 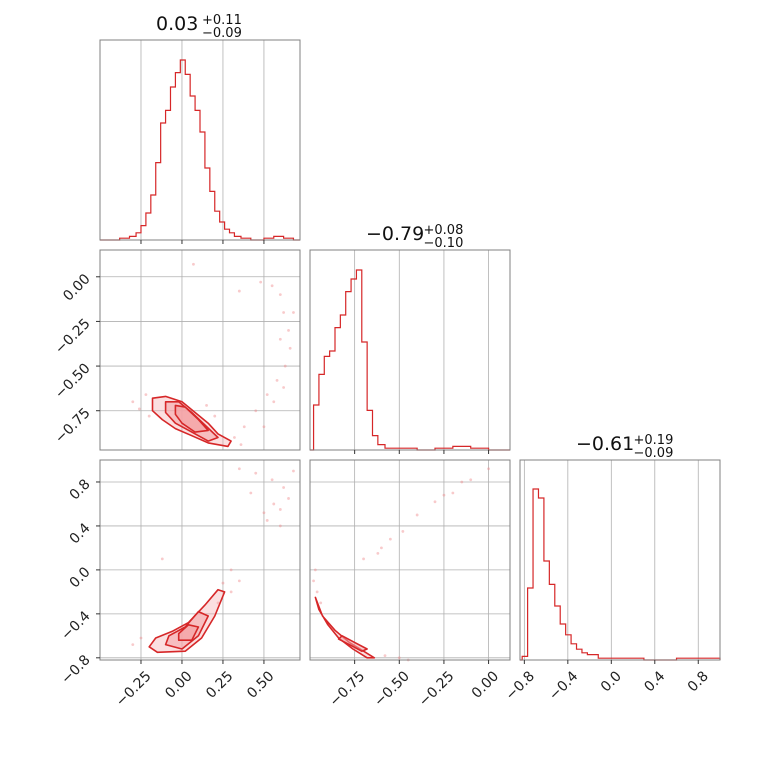 I want to click on x-tick-label: −0.4, so click(x=563, y=685).